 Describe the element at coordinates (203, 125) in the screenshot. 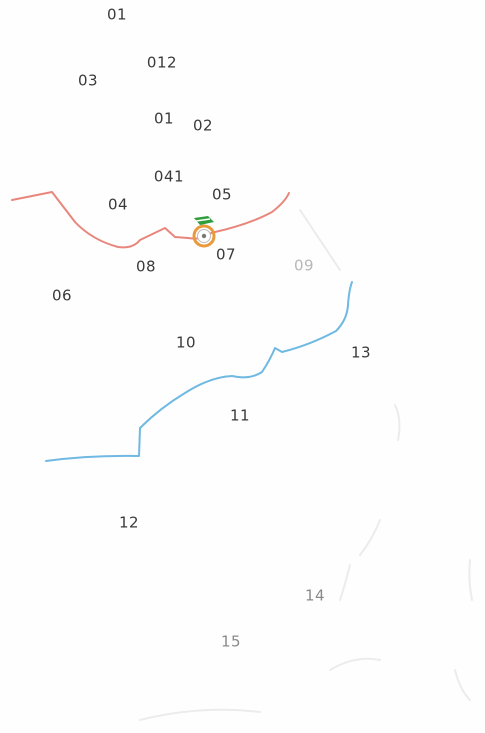

I see `map-label-02: 02` at that location.